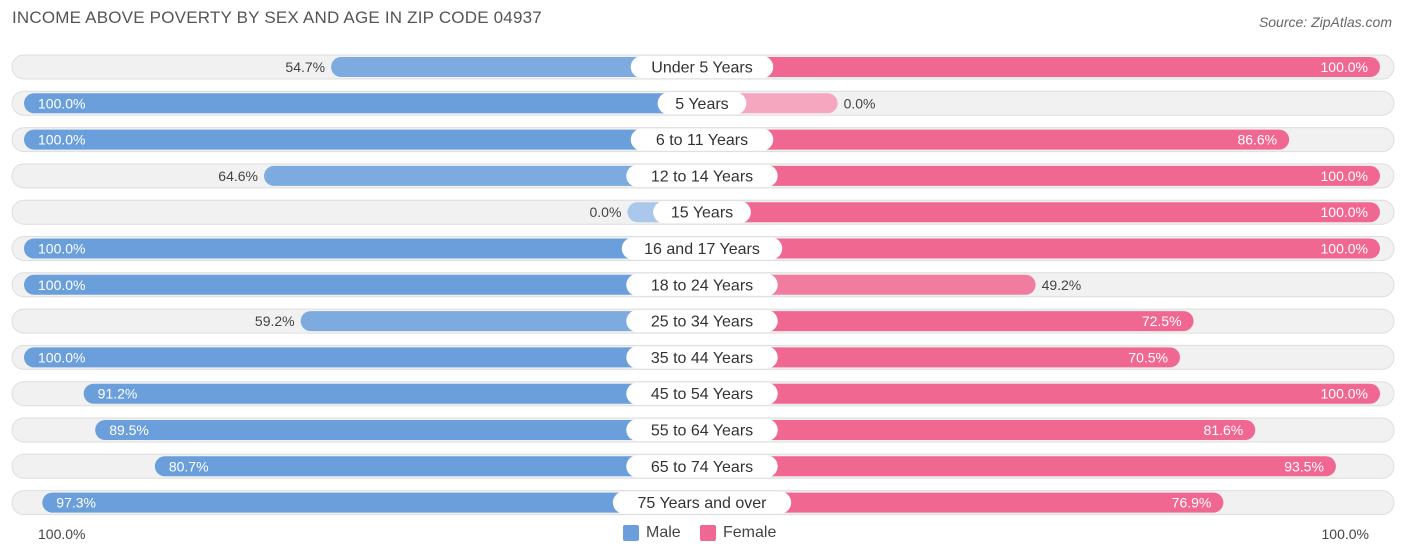 The image size is (1406, 558). I want to click on category-label: 65 to 74 Years, so click(702, 467).